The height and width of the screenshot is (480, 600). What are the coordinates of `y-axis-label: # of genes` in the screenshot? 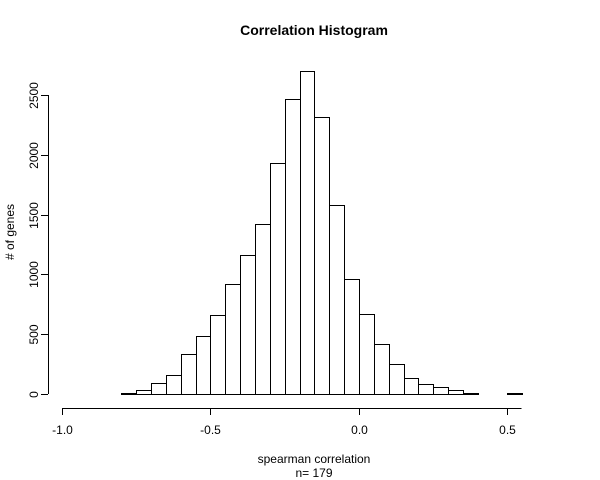 It's located at (10, 232).